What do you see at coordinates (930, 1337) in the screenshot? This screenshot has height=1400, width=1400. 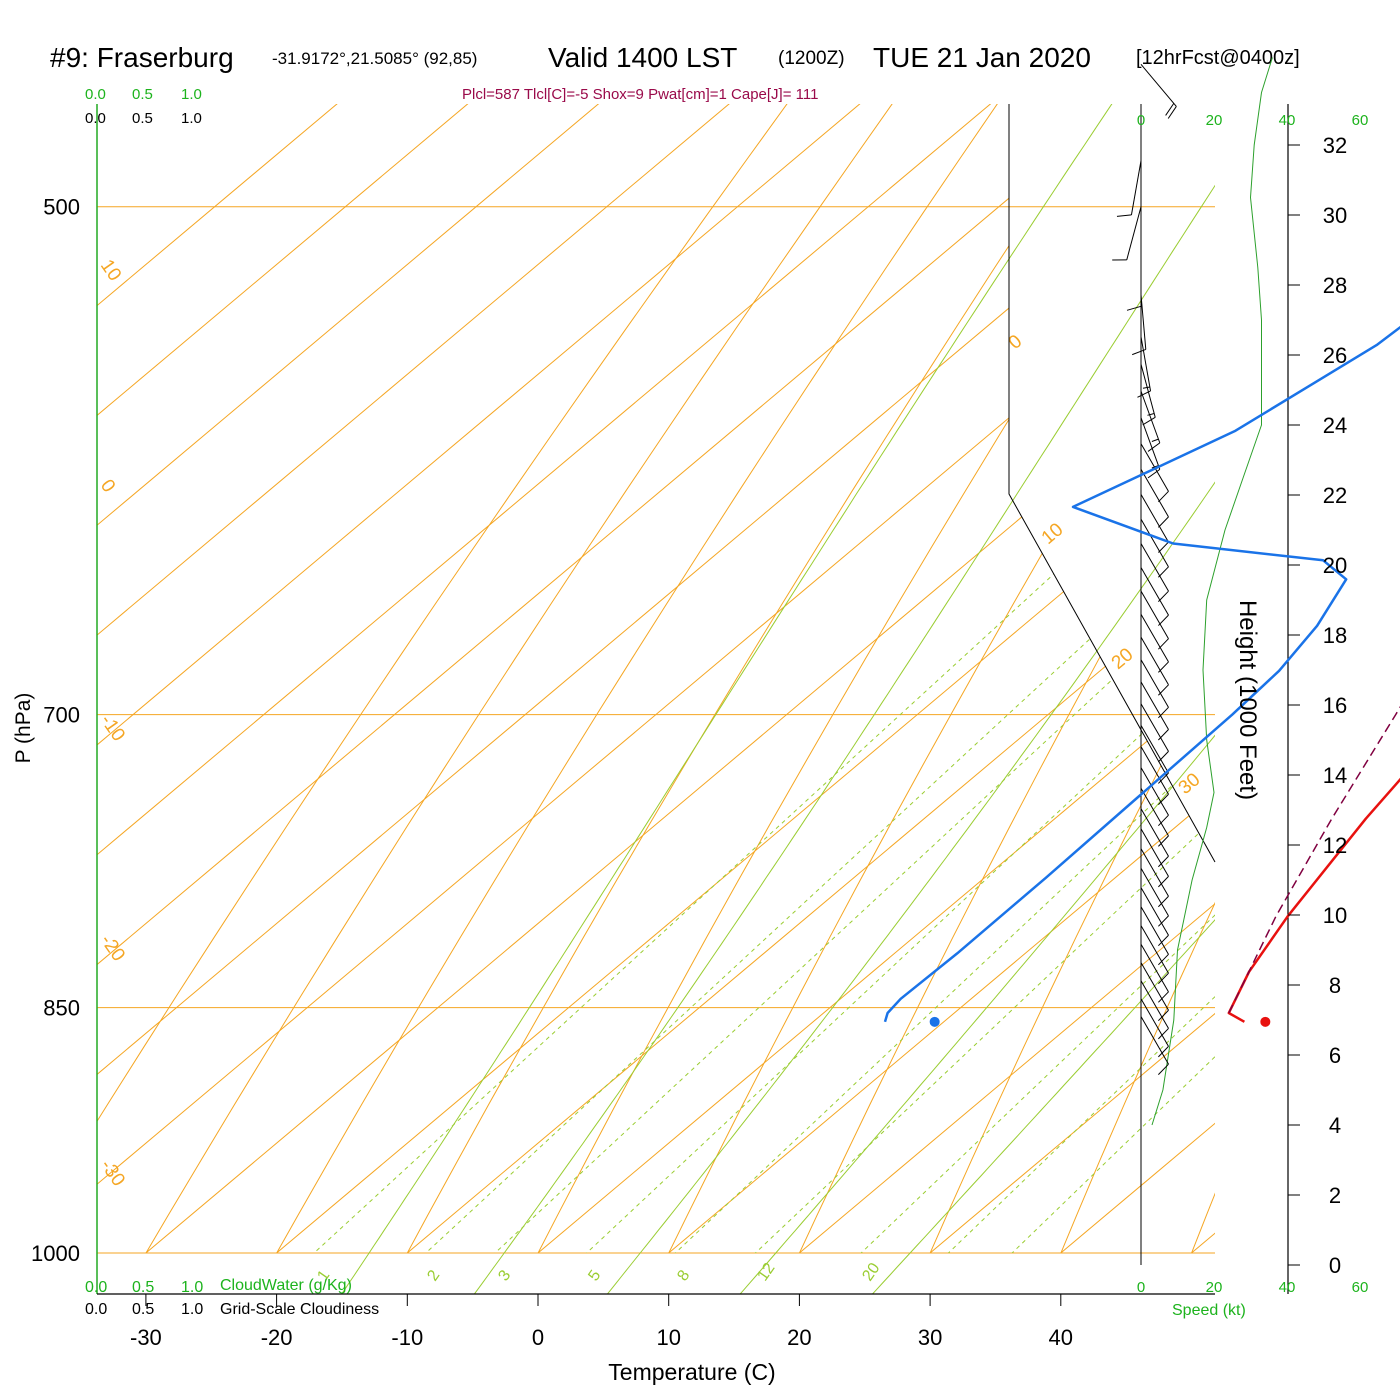 I see `x-tick-label: 30` at bounding box center [930, 1337].